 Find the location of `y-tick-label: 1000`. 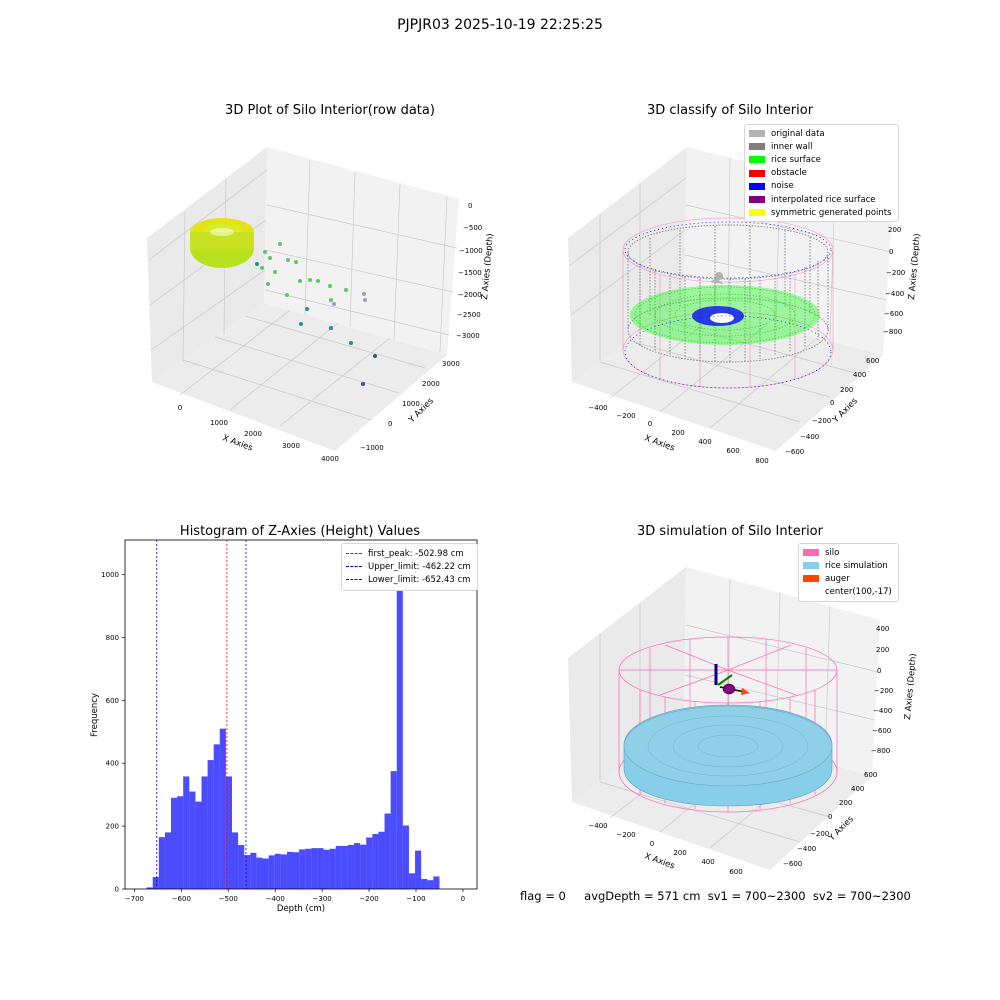

y-tick-label: 1000 is located at coordinates (110, 575).